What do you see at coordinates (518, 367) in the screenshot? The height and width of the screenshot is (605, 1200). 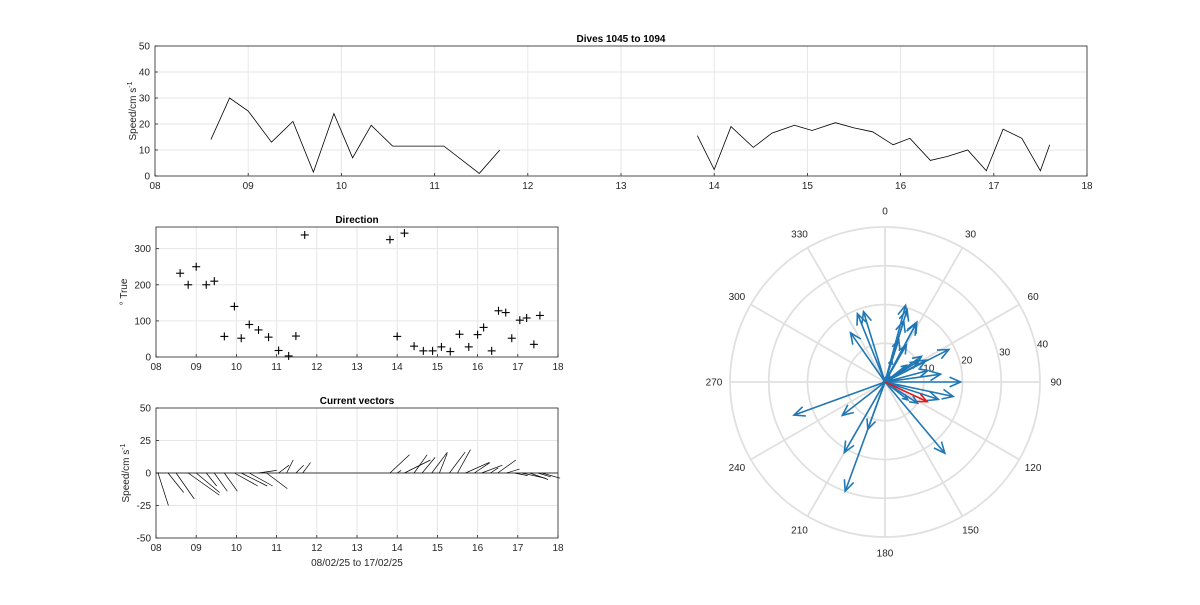 I see `direction-xtick-label: 17` at bounding box center [518, 367].